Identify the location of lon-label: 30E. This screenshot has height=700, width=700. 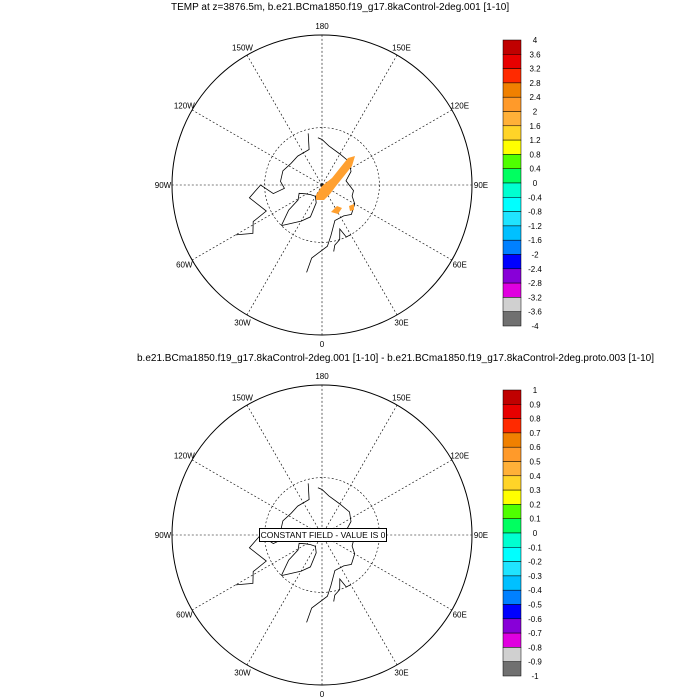
(401, 323).